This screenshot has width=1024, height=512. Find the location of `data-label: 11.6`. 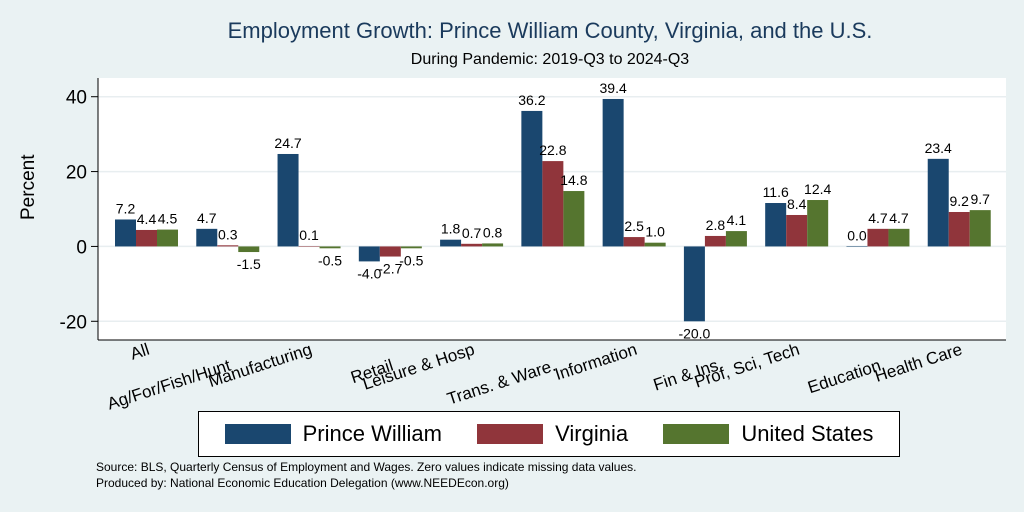

data-label: 11.6 is located at coordinates (776, 192).